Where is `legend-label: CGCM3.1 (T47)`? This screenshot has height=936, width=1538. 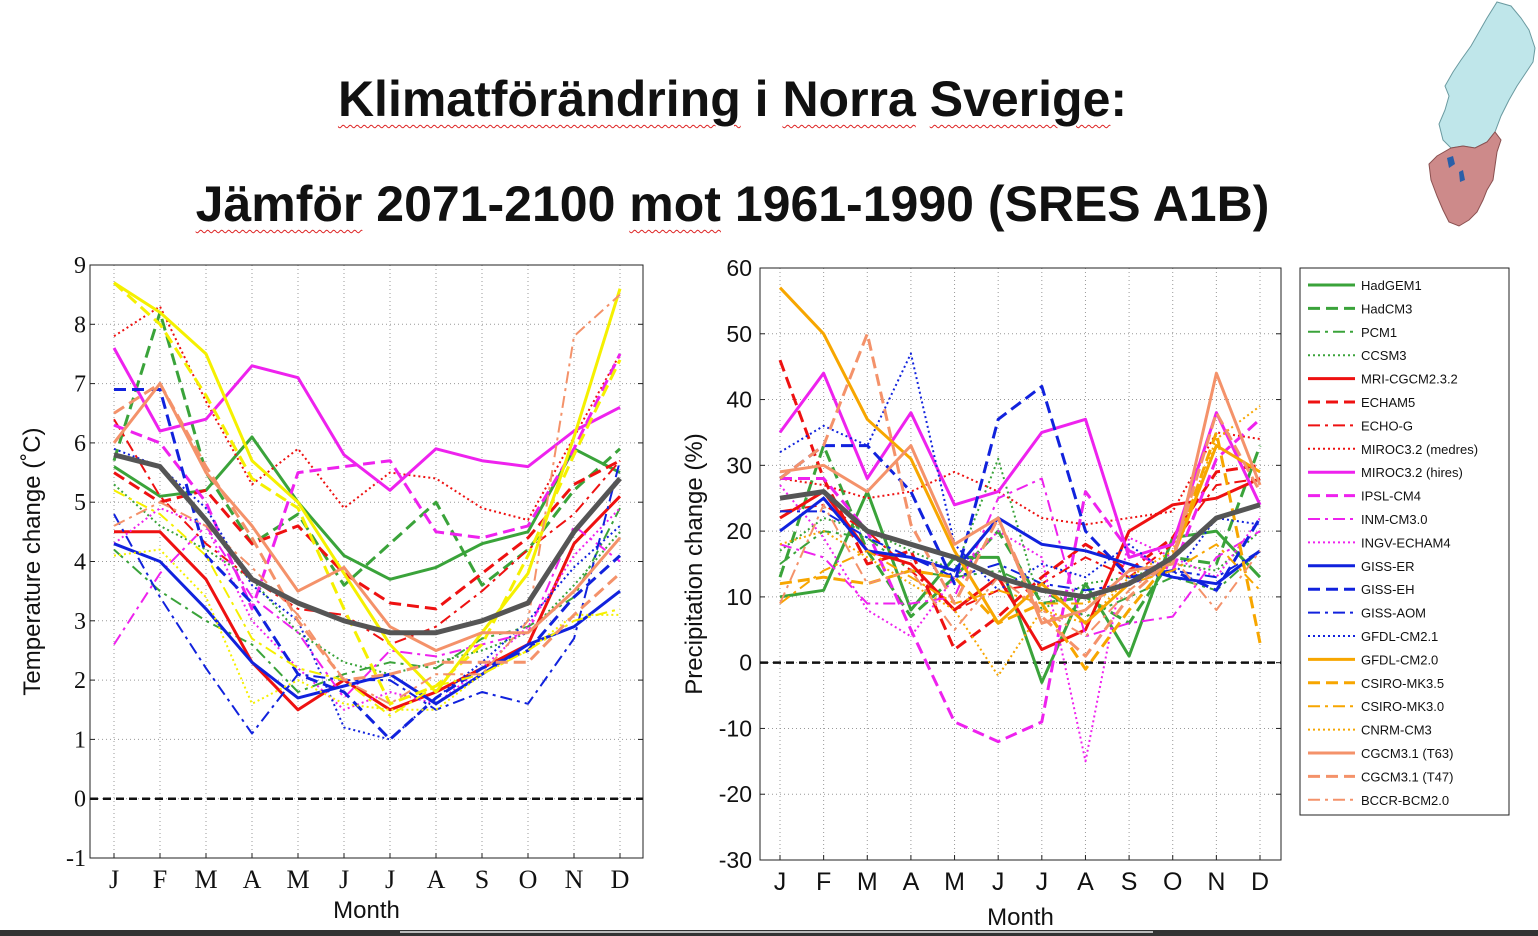
legend-label: CGCM3.1 (T47) is located at coordinates (1407, 776).